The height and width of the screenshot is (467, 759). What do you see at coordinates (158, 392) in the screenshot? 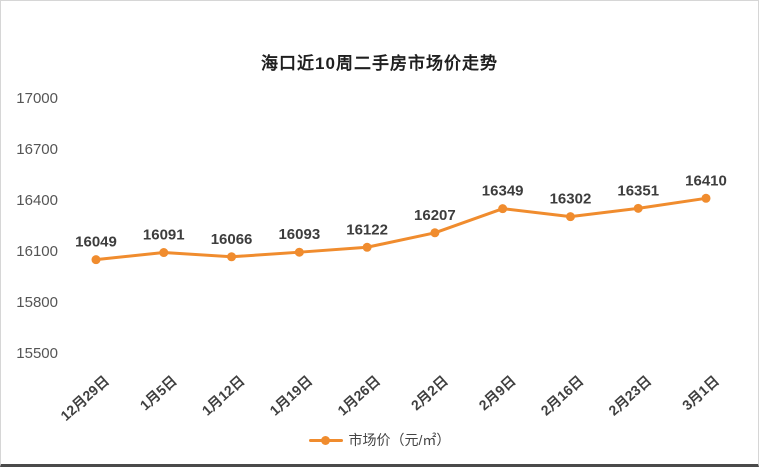
I see `x-tick-label: 1月5日` at bounding box center [158, 392].